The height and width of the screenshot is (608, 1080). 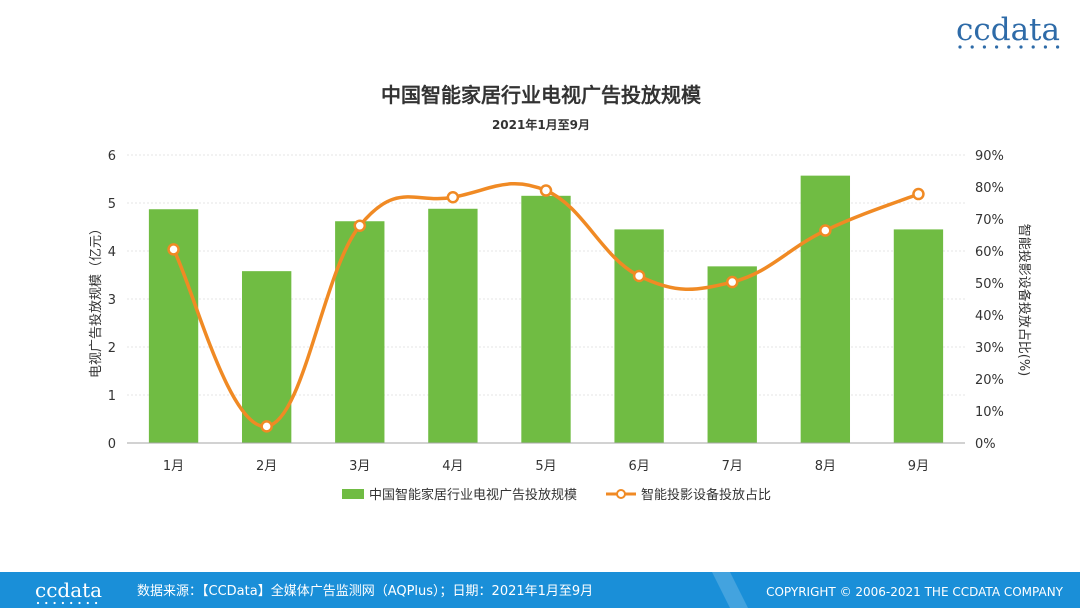 What do you see at coordinates (266, 466) in the screenshot?
I see `x-tick-label: 2月` at bounding box center [266, 466].